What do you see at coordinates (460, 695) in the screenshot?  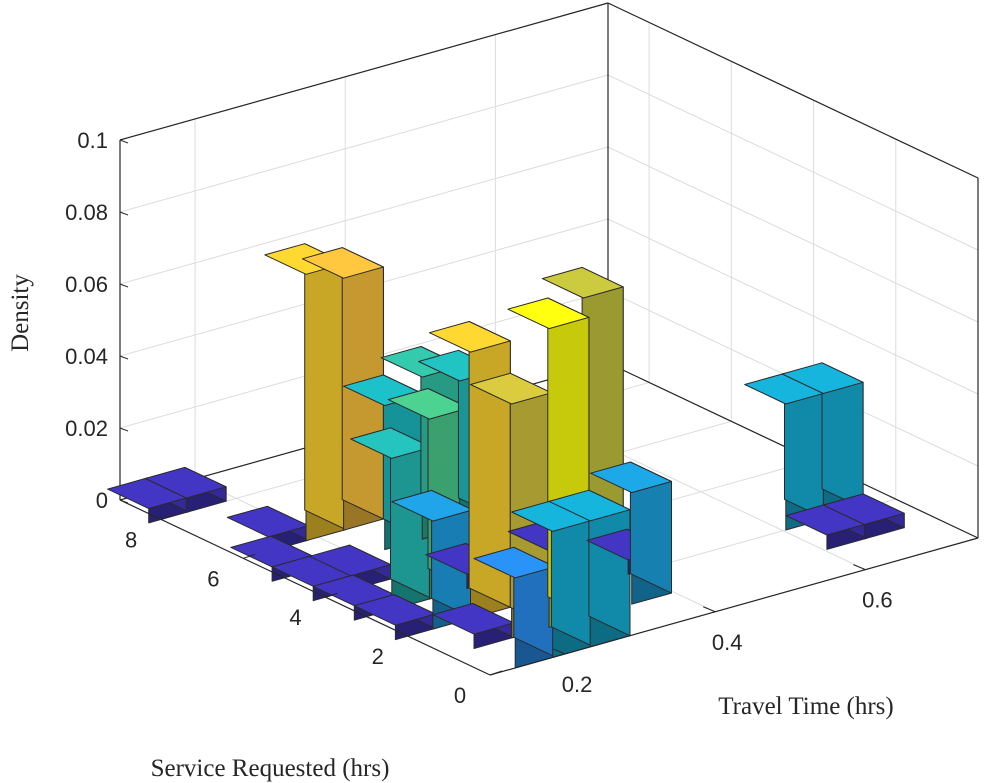 I see `y-tick-label: 0` at bounding box center [460, 695].